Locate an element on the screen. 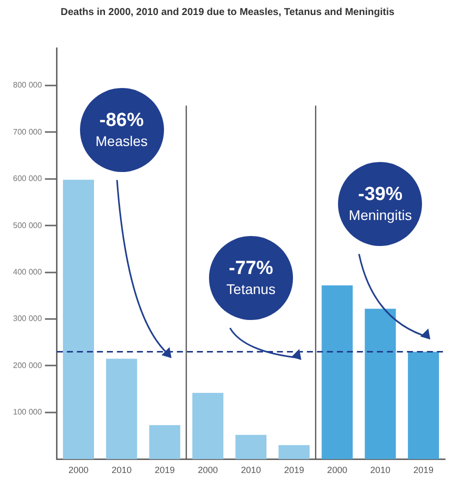  annotation: -77% Tetanus is located at coordinates (251, 278).